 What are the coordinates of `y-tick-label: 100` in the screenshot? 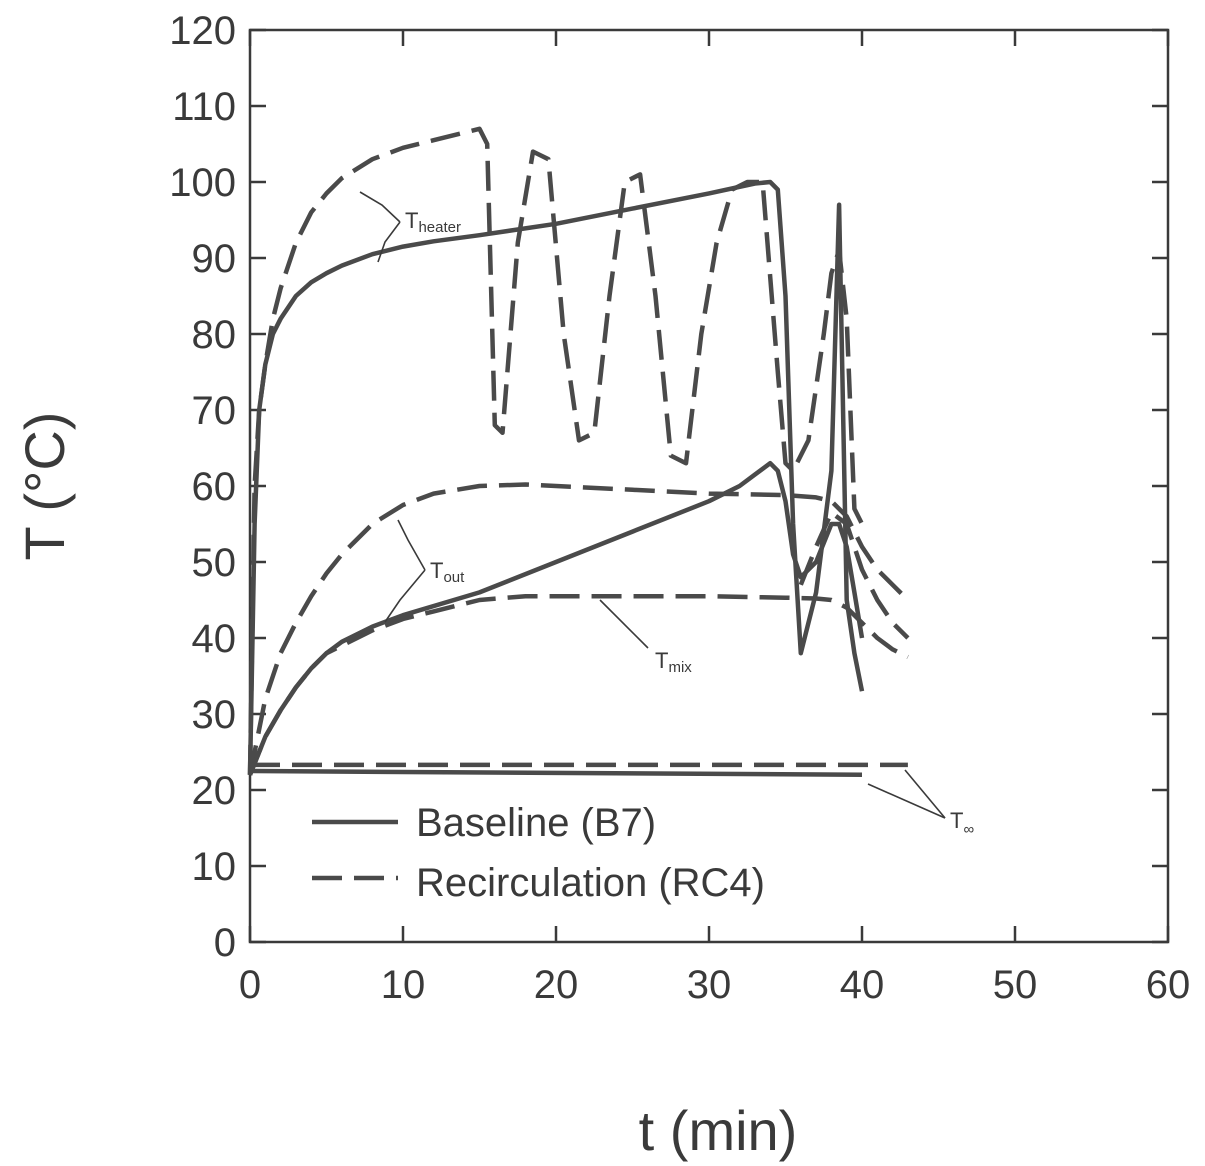 It's located at (202, 183).